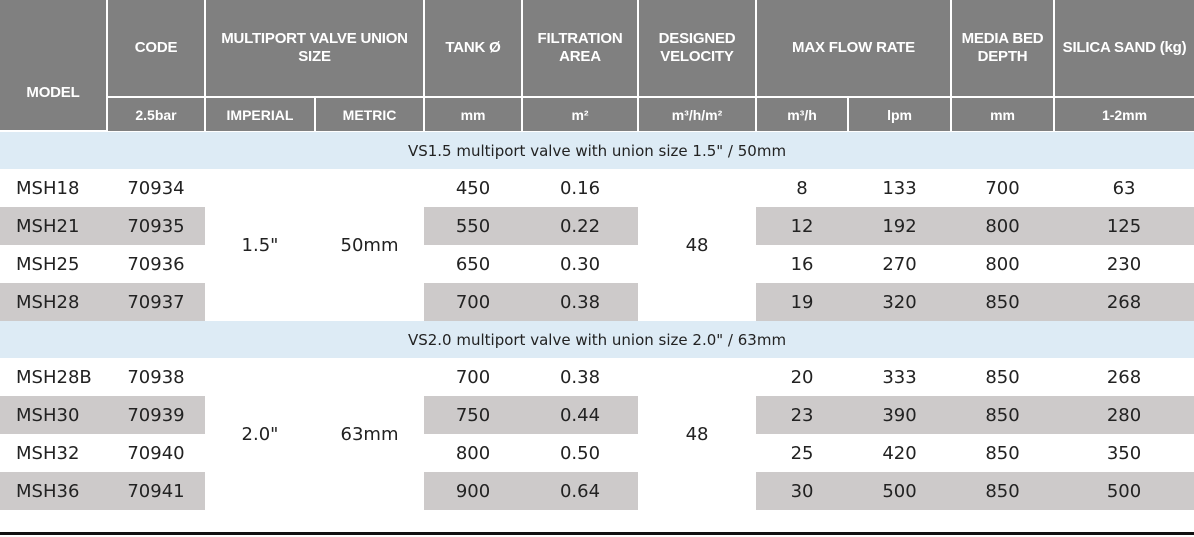 The height and width of the screenshot is (537, 1194). I want to click on cell-metric: 63mm, so click(370, 434).